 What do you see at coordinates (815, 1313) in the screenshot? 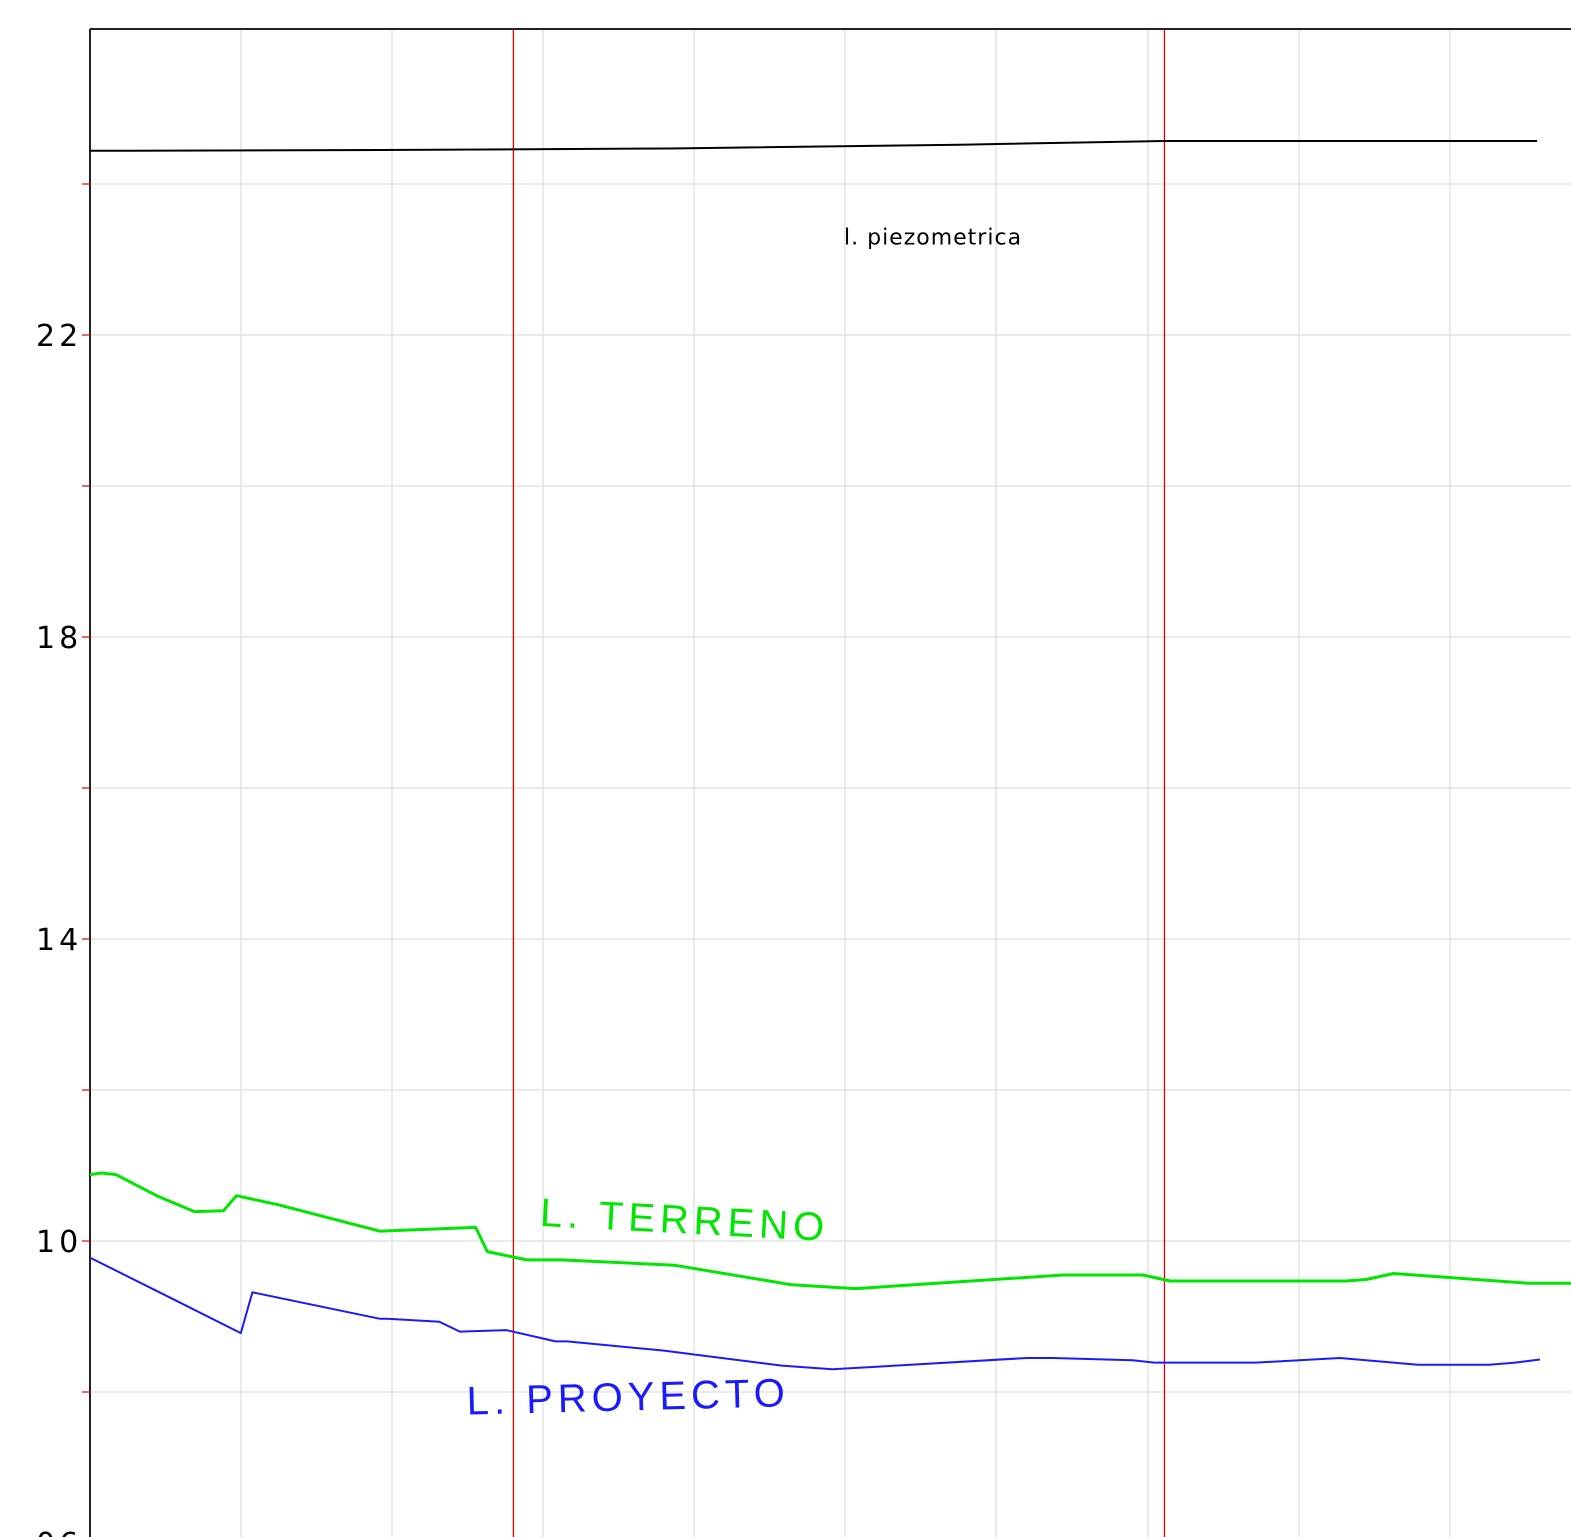
I see `series-proyecto` at bounding box center [815, 1313].